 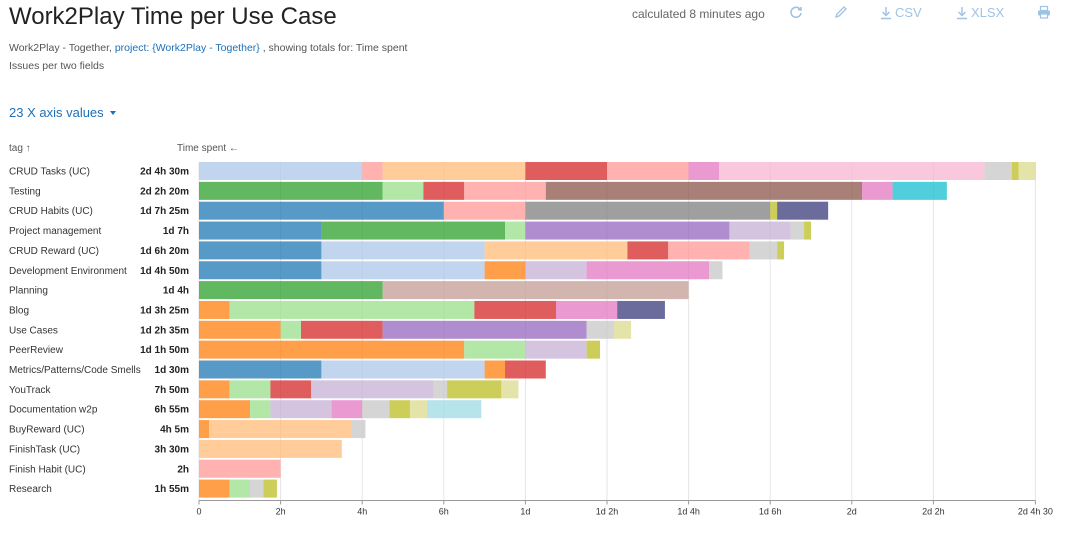 What do you see at coordinates (44, 449) in the screenshot?
I see `row-label: FinishTask (UC)` at bounding box center [44, 449].